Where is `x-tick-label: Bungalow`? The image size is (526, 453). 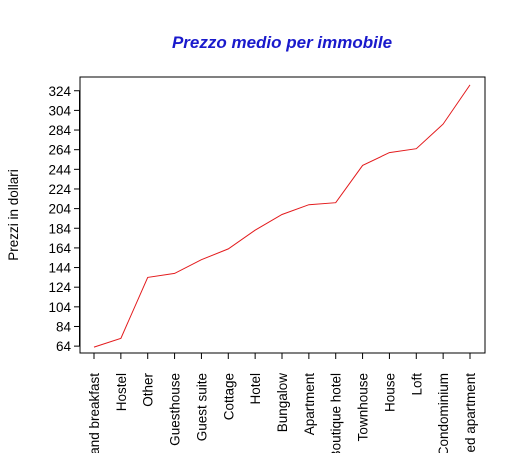 x-tick-label: Bungalow is located at coordinates (282, 403).